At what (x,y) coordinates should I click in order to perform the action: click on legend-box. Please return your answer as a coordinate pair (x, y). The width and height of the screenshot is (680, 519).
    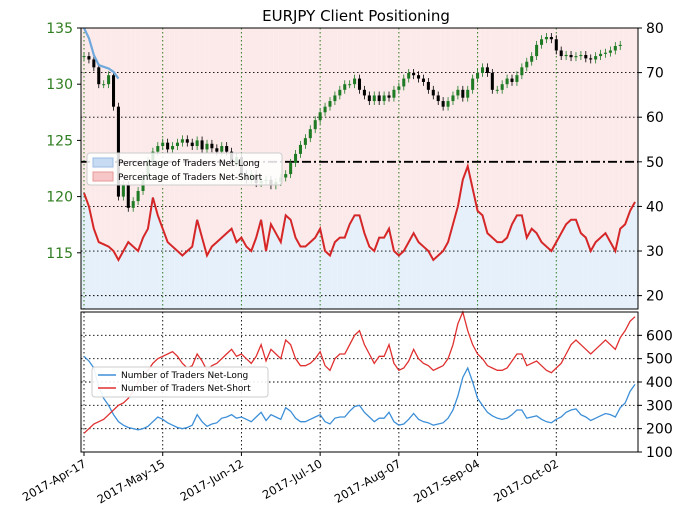
    Looking at the image, I should click on (184, 169).